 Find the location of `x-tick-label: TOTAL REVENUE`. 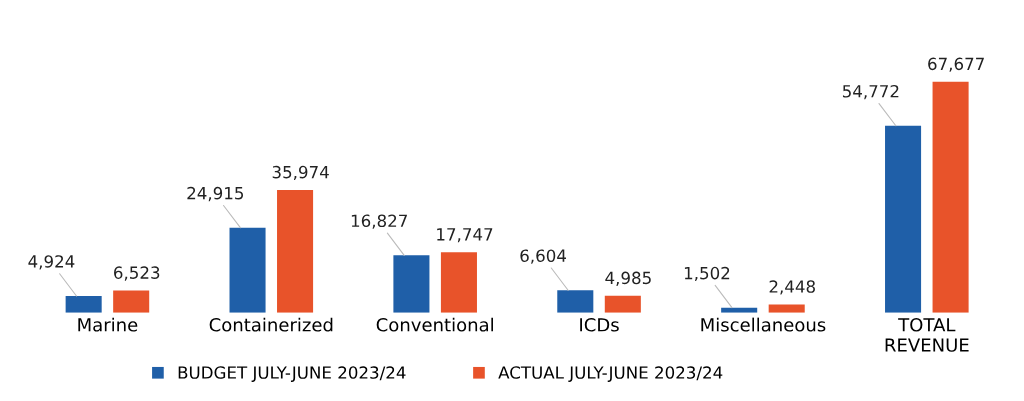

x-tick-label: TOTAL REVENUE is located at coordinates (927, 334).